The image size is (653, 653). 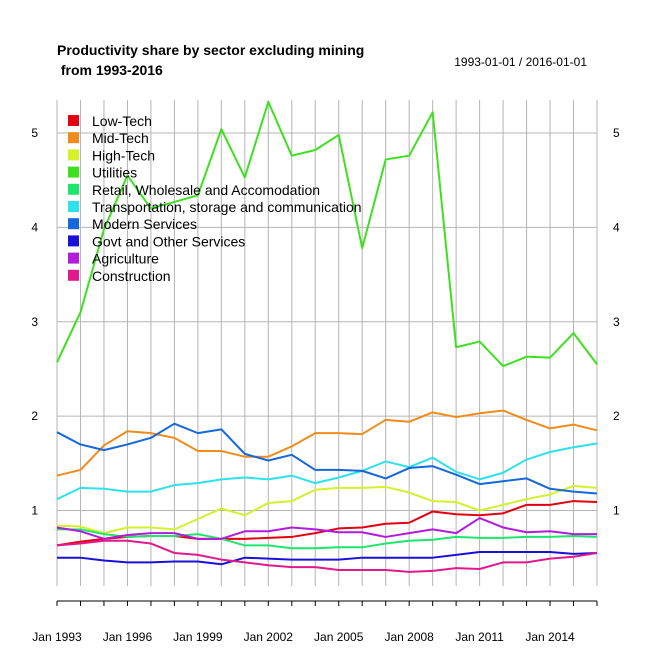 What do you see at coordinates (34, 133) in the screenshot?
I see `y-tick-label-left: 5` at bounding box center [34, 133].